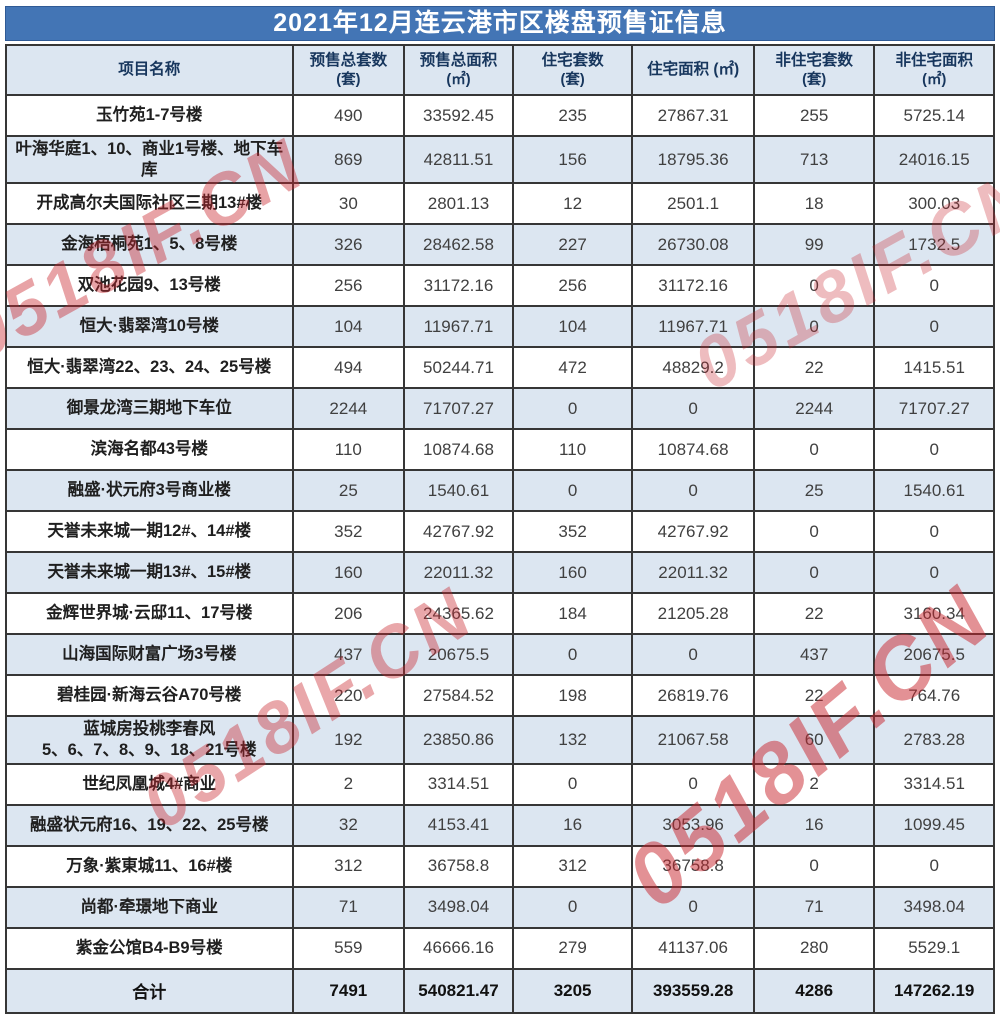 The image size is (1000, 1014). Describe the element at coordinates (149, 327) in the screenshot. I see `project-name-cell: 恒大·翡翠湾10号楼` at that location.